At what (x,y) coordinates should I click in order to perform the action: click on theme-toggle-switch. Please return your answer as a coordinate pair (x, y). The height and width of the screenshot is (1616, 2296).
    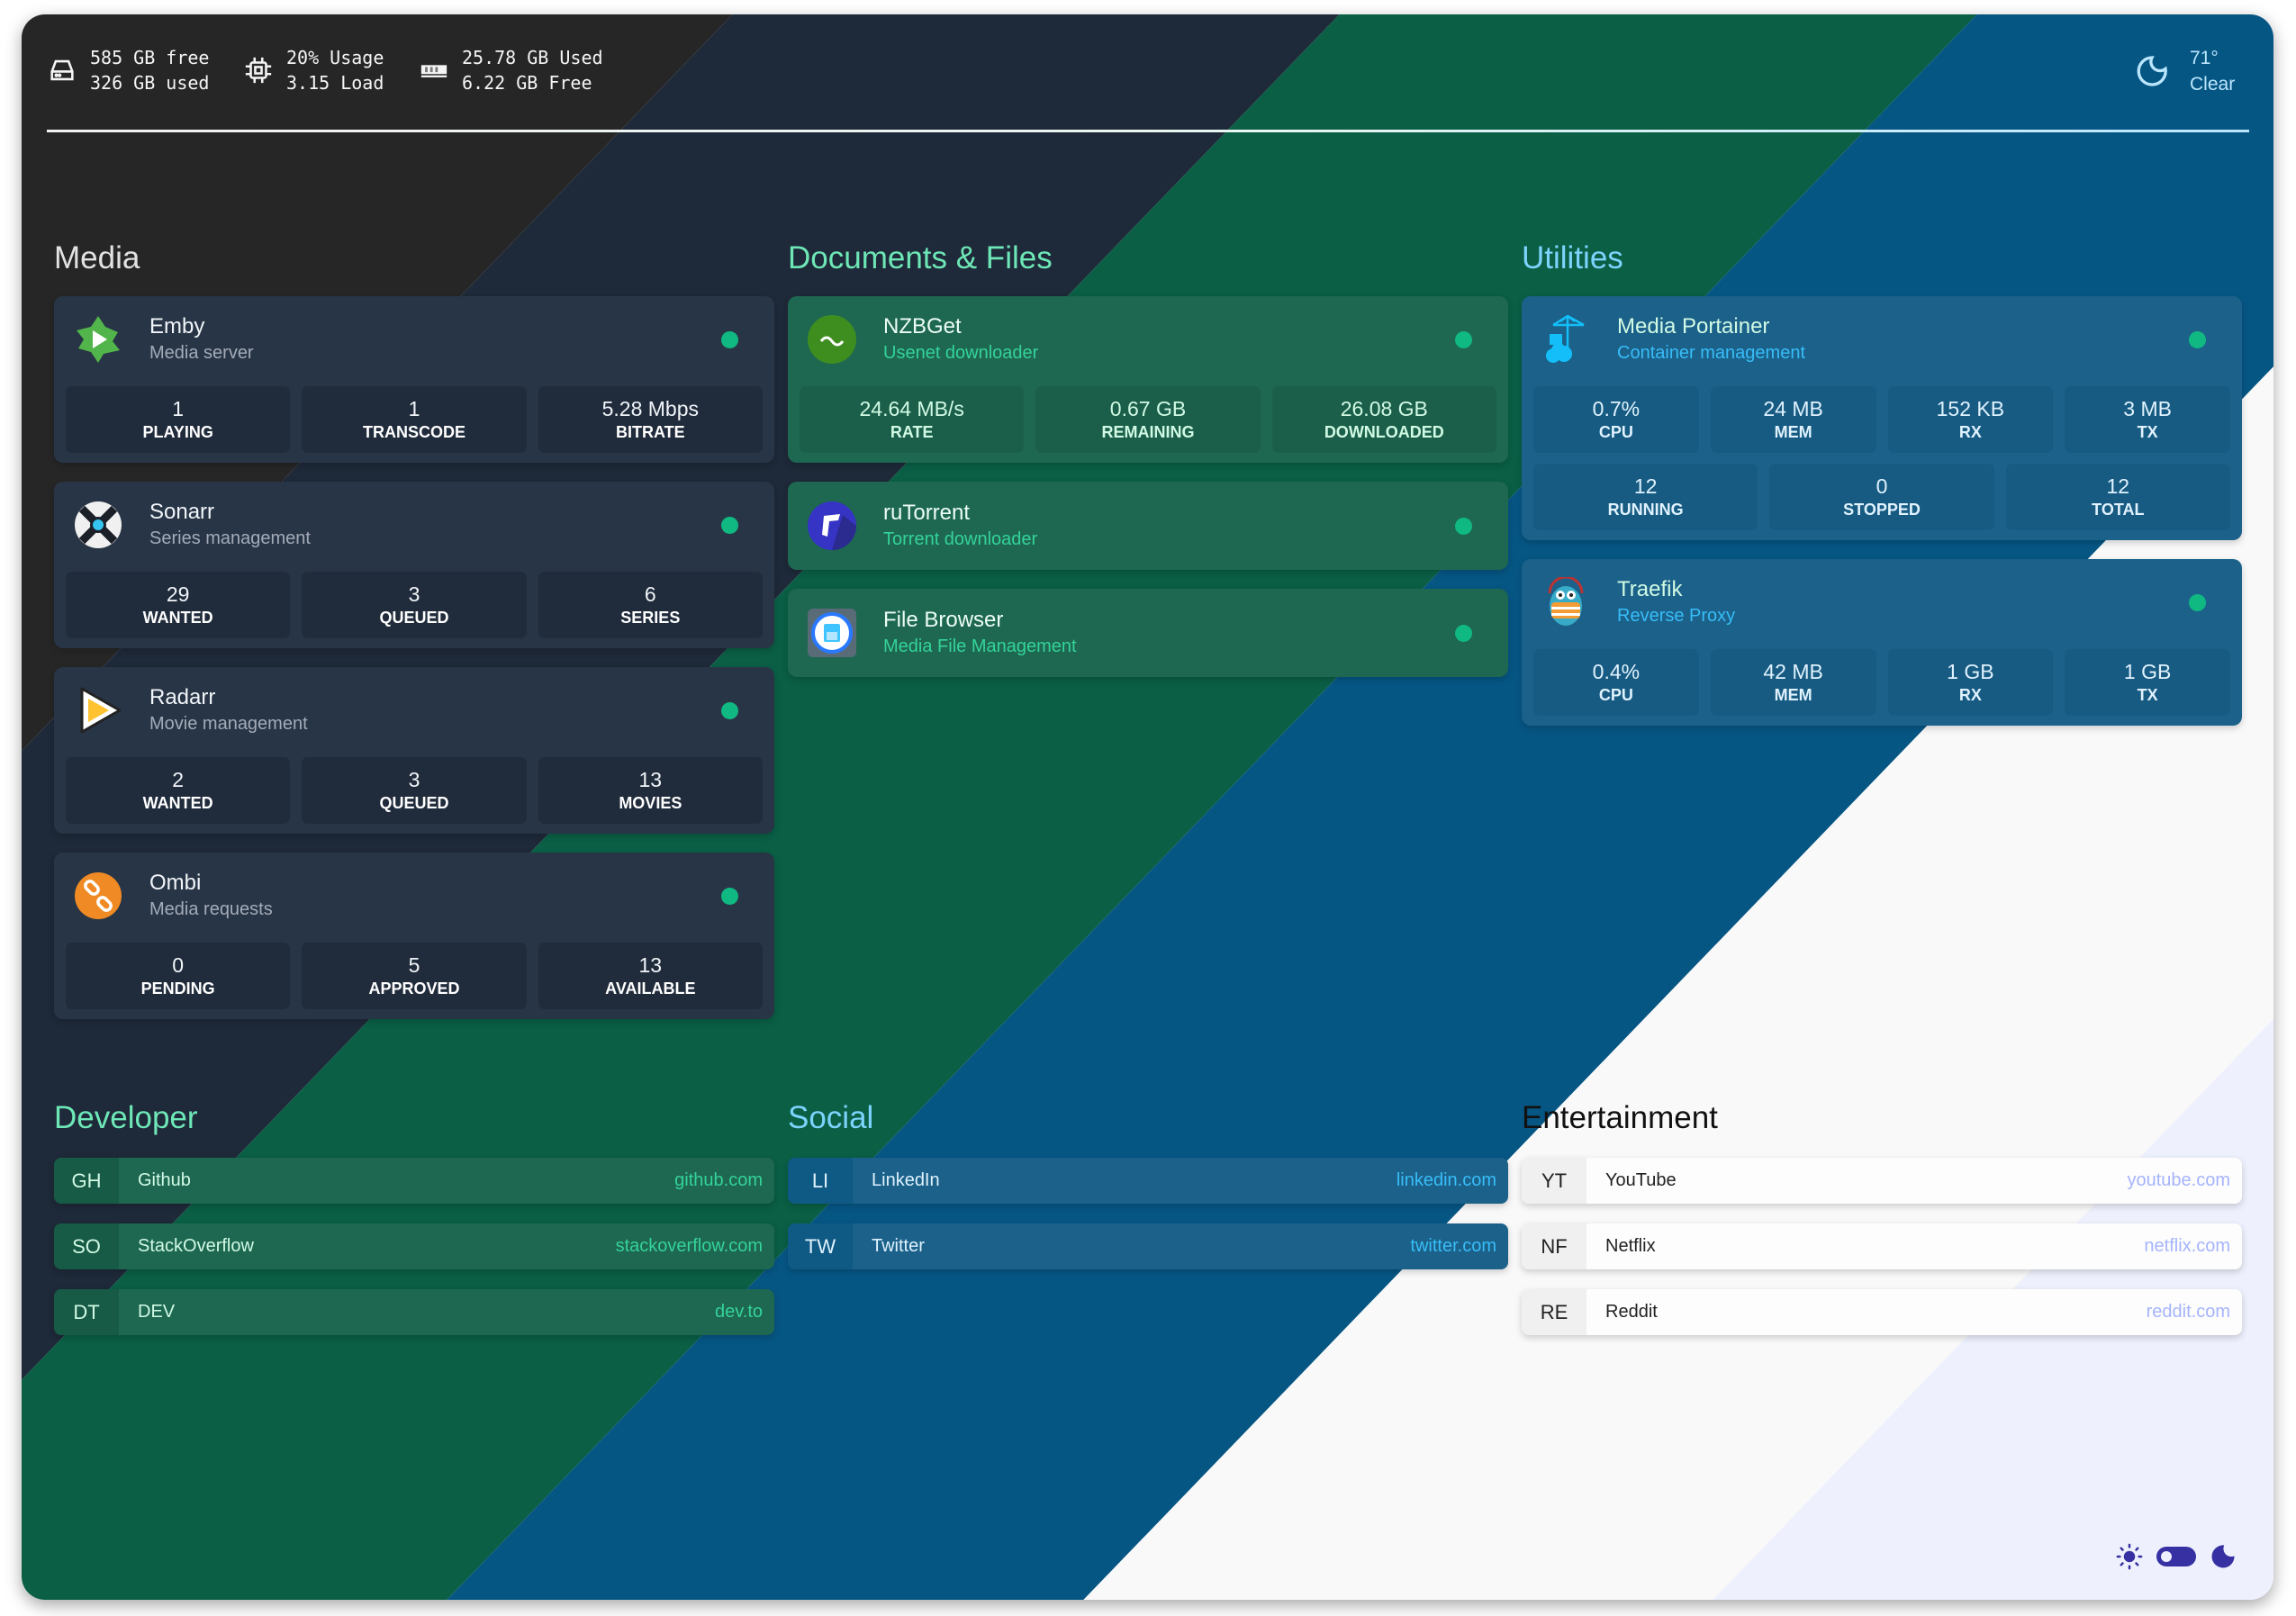
    Looking at the image, I should click on (2176, 1556).